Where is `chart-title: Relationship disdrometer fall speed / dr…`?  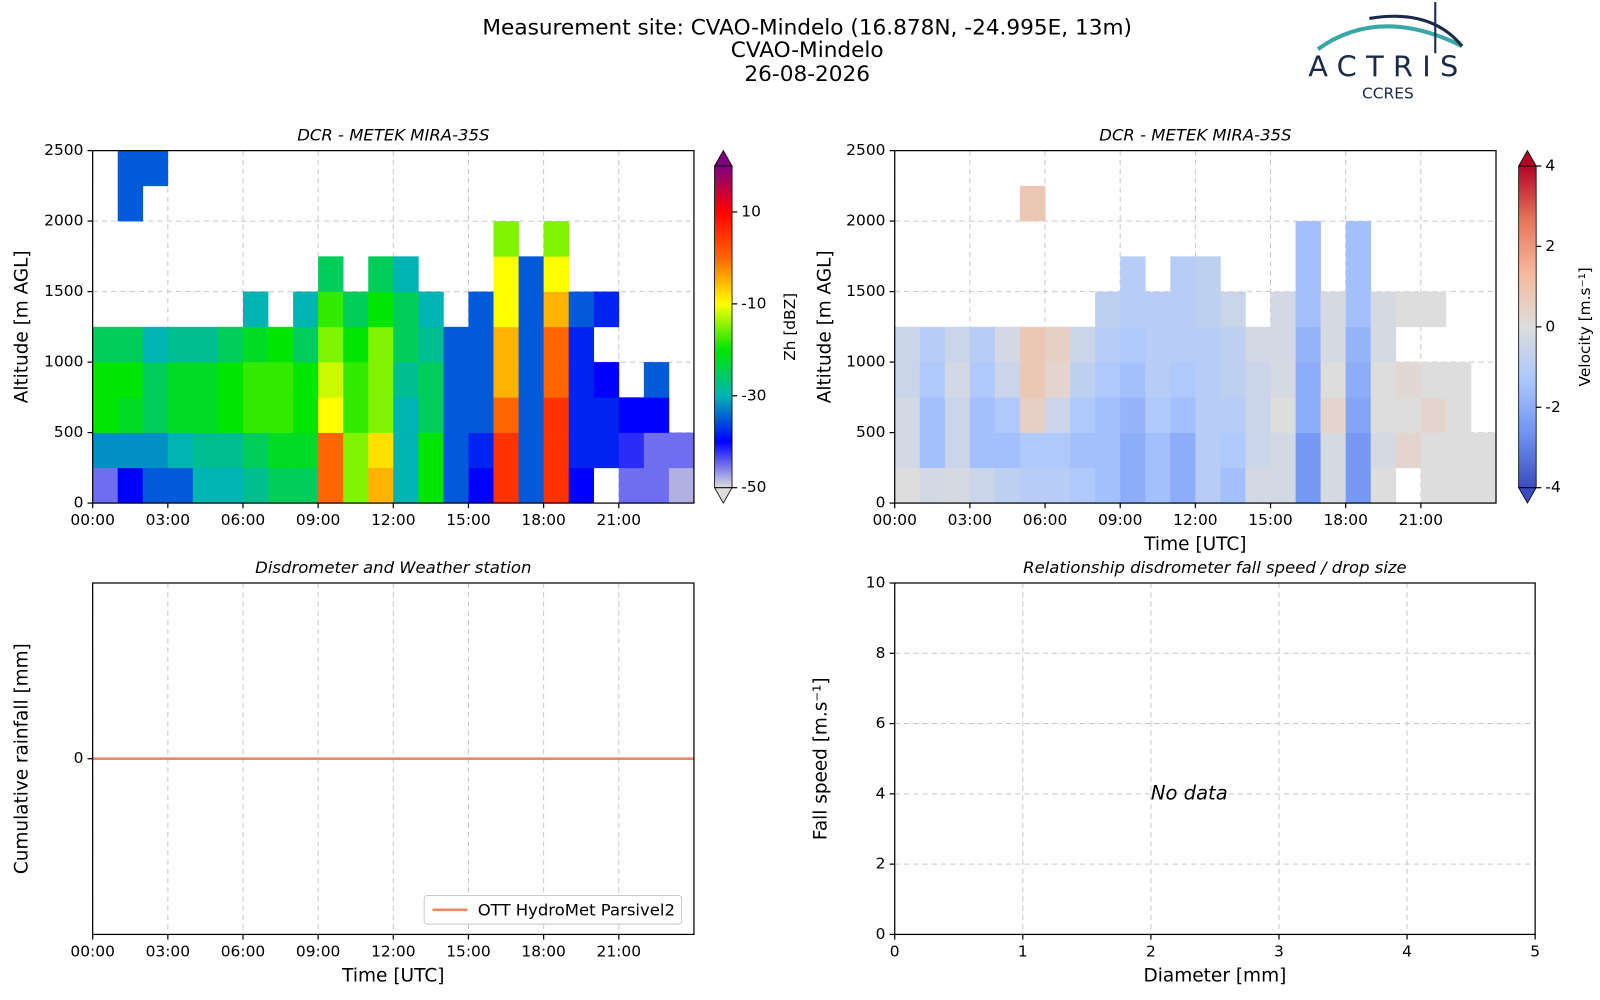
chart-title: Relationship disdrometer fall speed / dr… is located at coordinates (1215, 567).